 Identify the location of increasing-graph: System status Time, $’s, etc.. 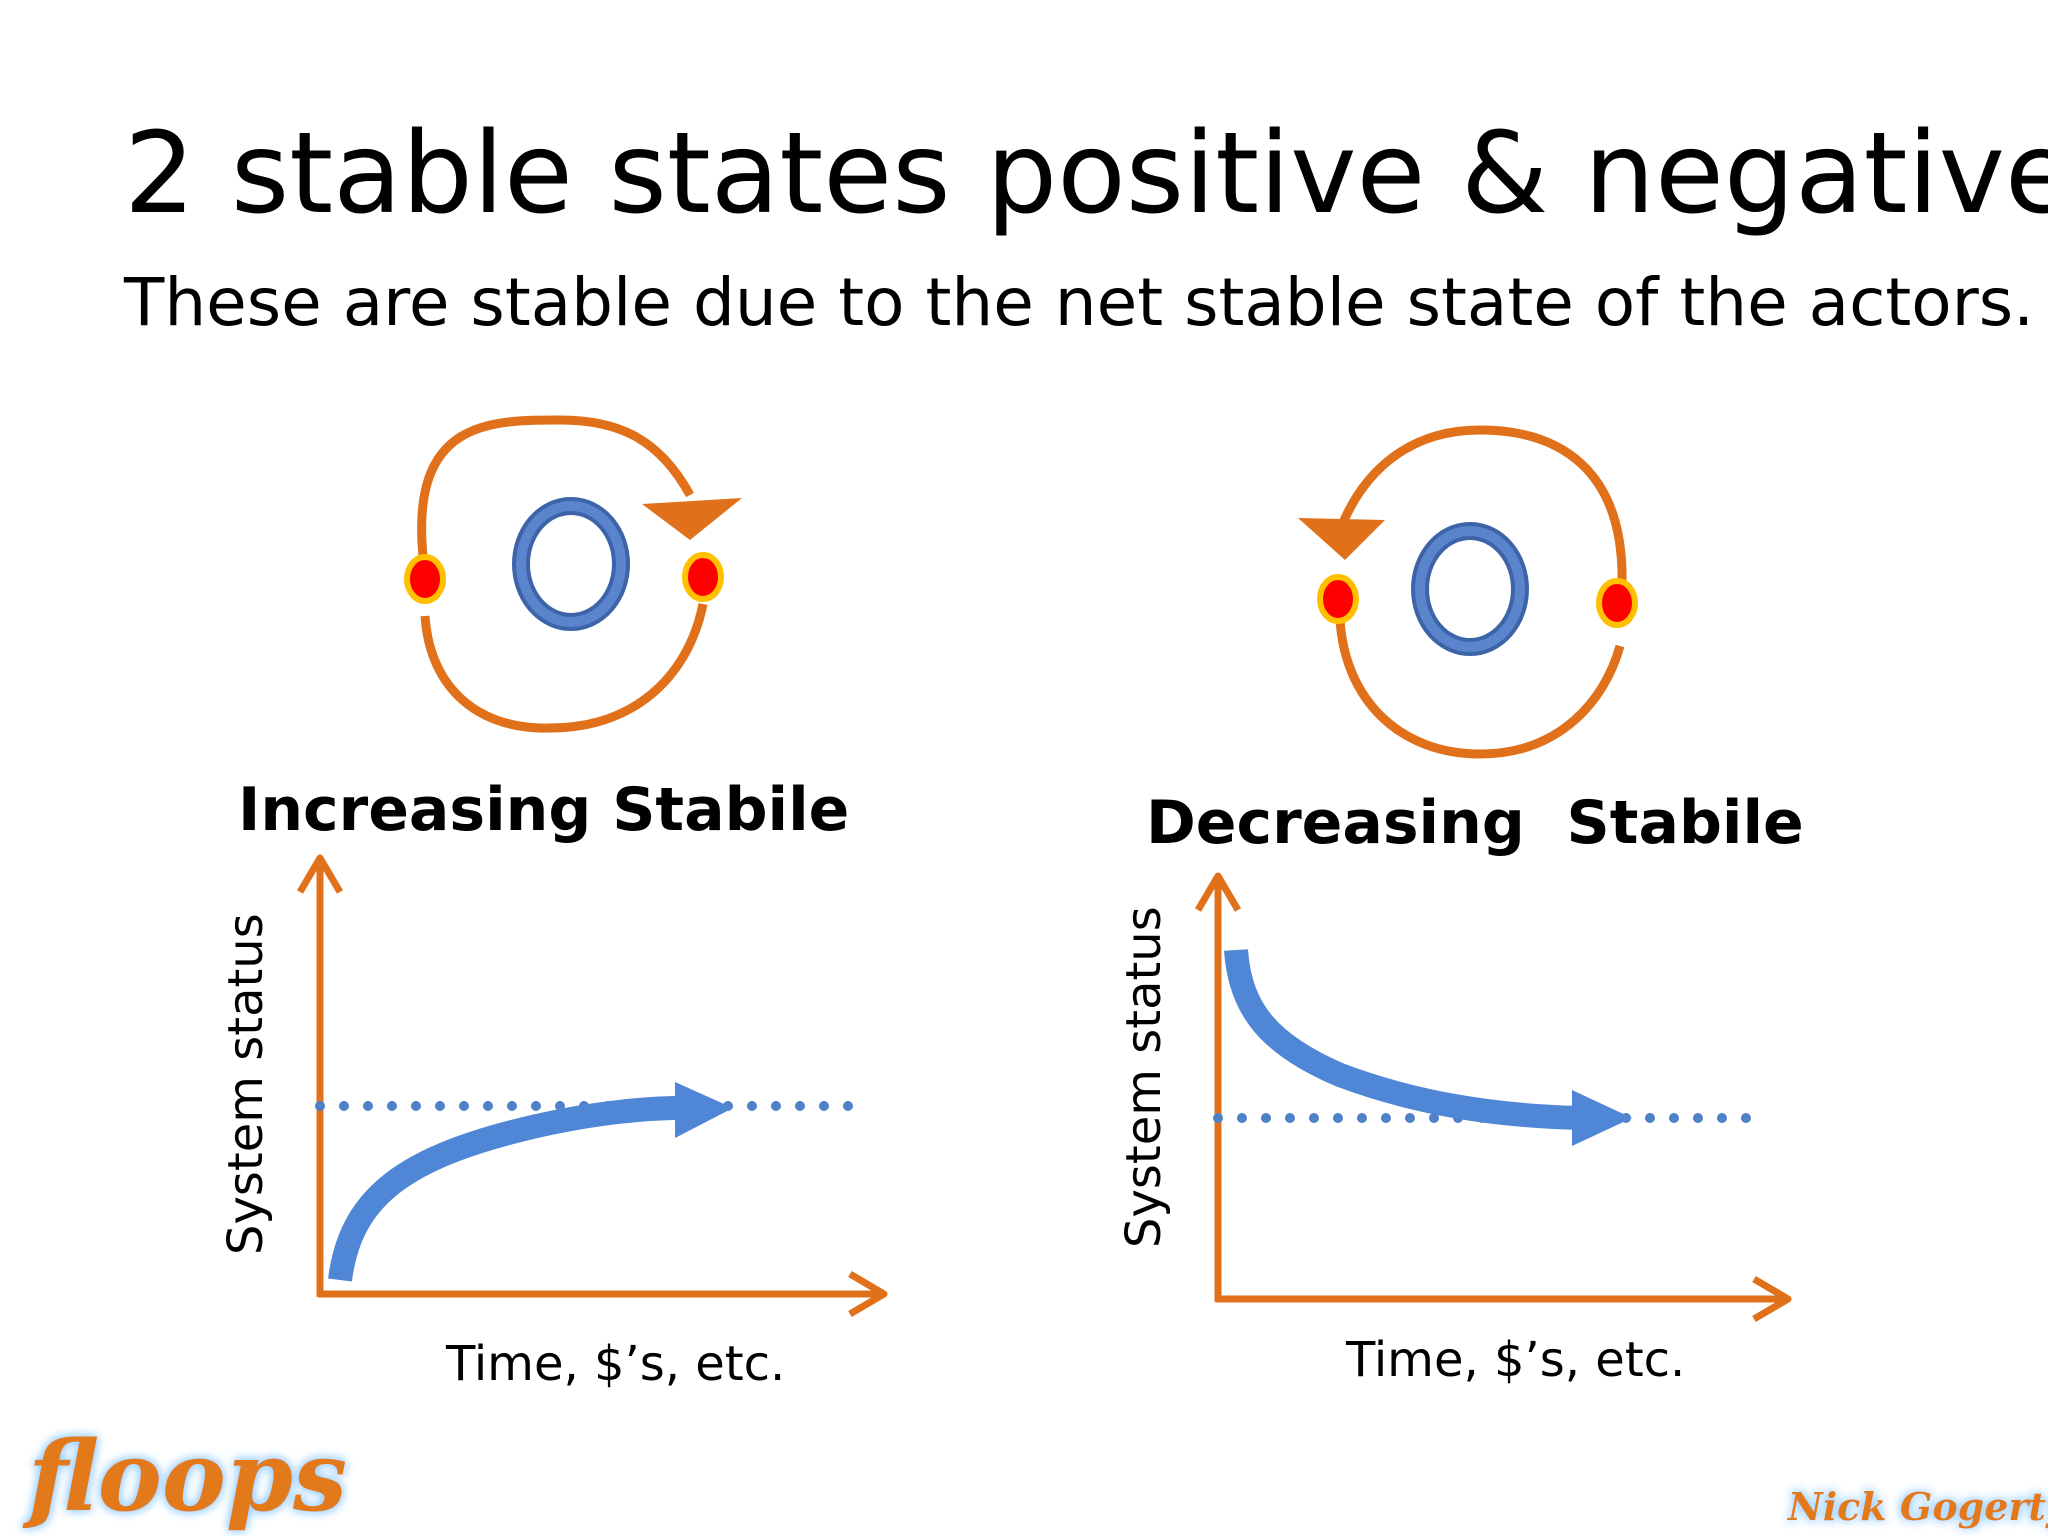
(553, 1123).